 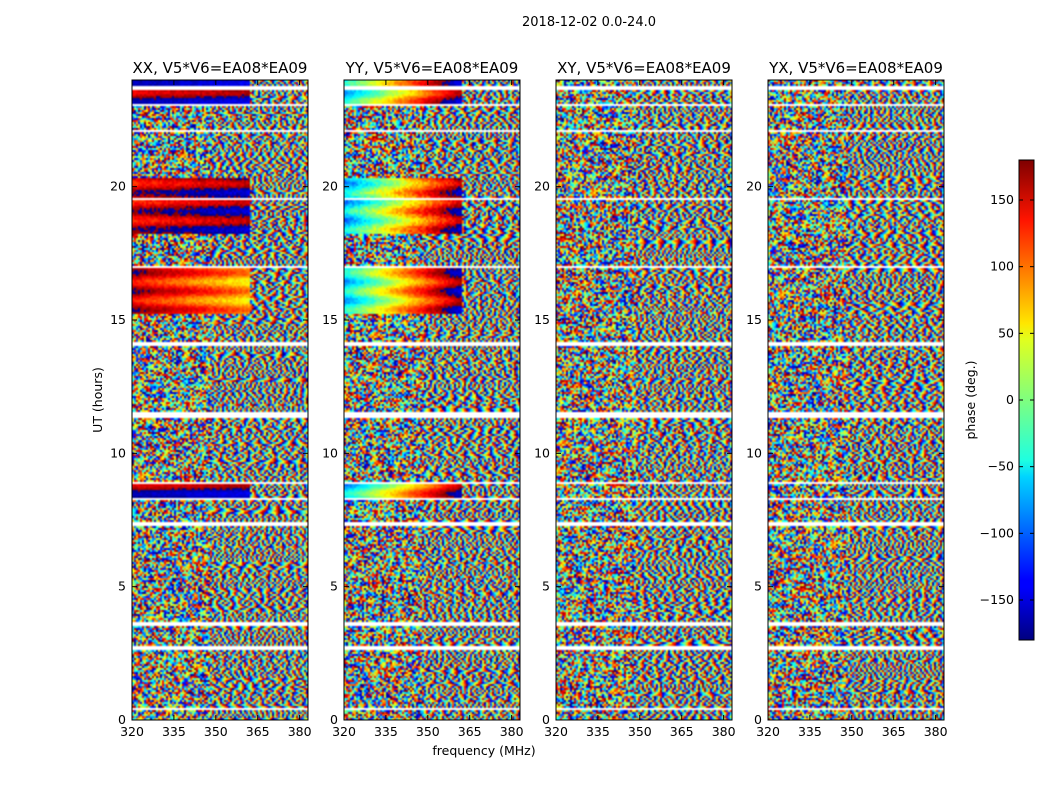 I want to click on colorbar-ticks: −150 −100 −50 0 50 100 150, so click(x=1007, y=399).